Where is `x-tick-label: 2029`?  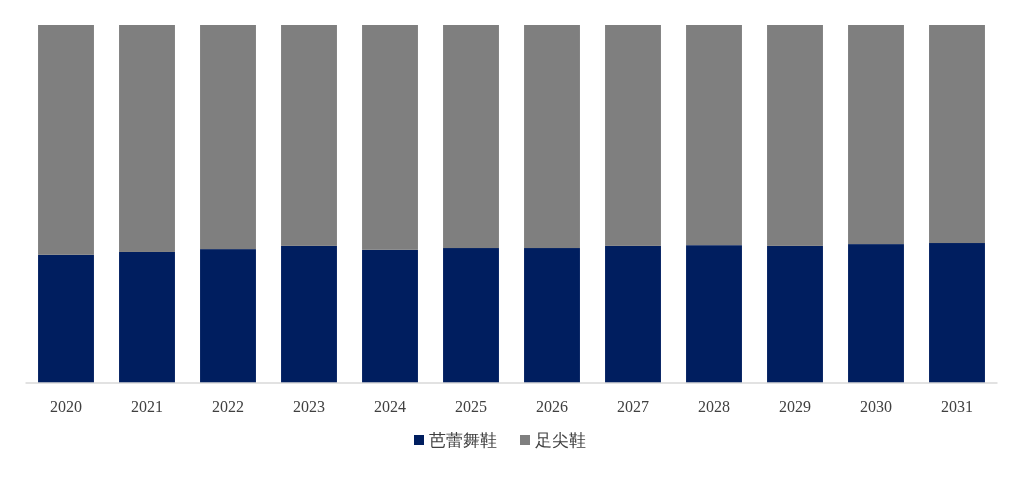
x-tick-label: 2029 is located at coordinates (795, 406).